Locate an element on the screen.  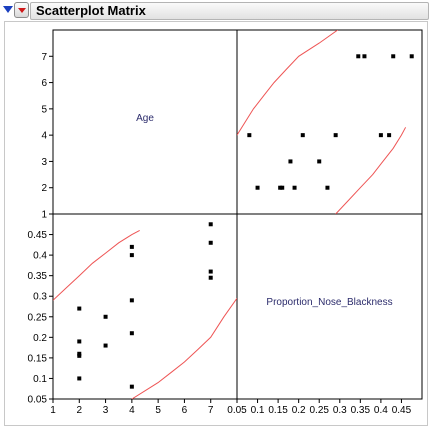
tick-label-left-proportion: 0.05 is located at coordinates (38, 400).